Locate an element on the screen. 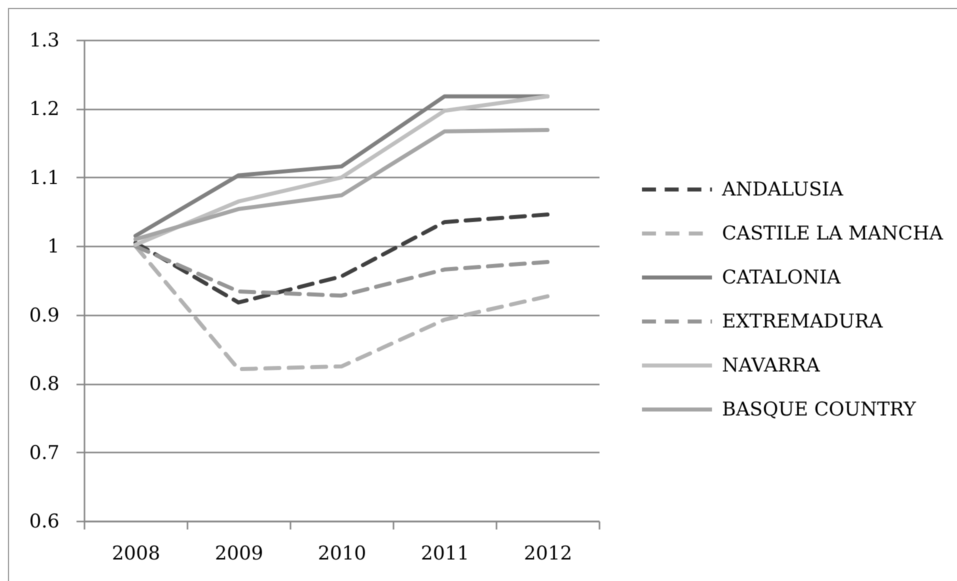 The width and height of the screenshot is (957, 581). legend-label: ANDALUSIA is located at coordinates (782, 189).